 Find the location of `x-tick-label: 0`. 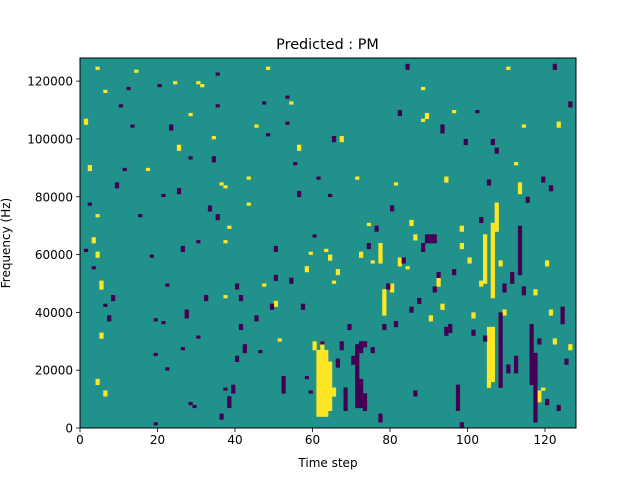

x-tick-label: 0 is located at coordinates (80, 440).